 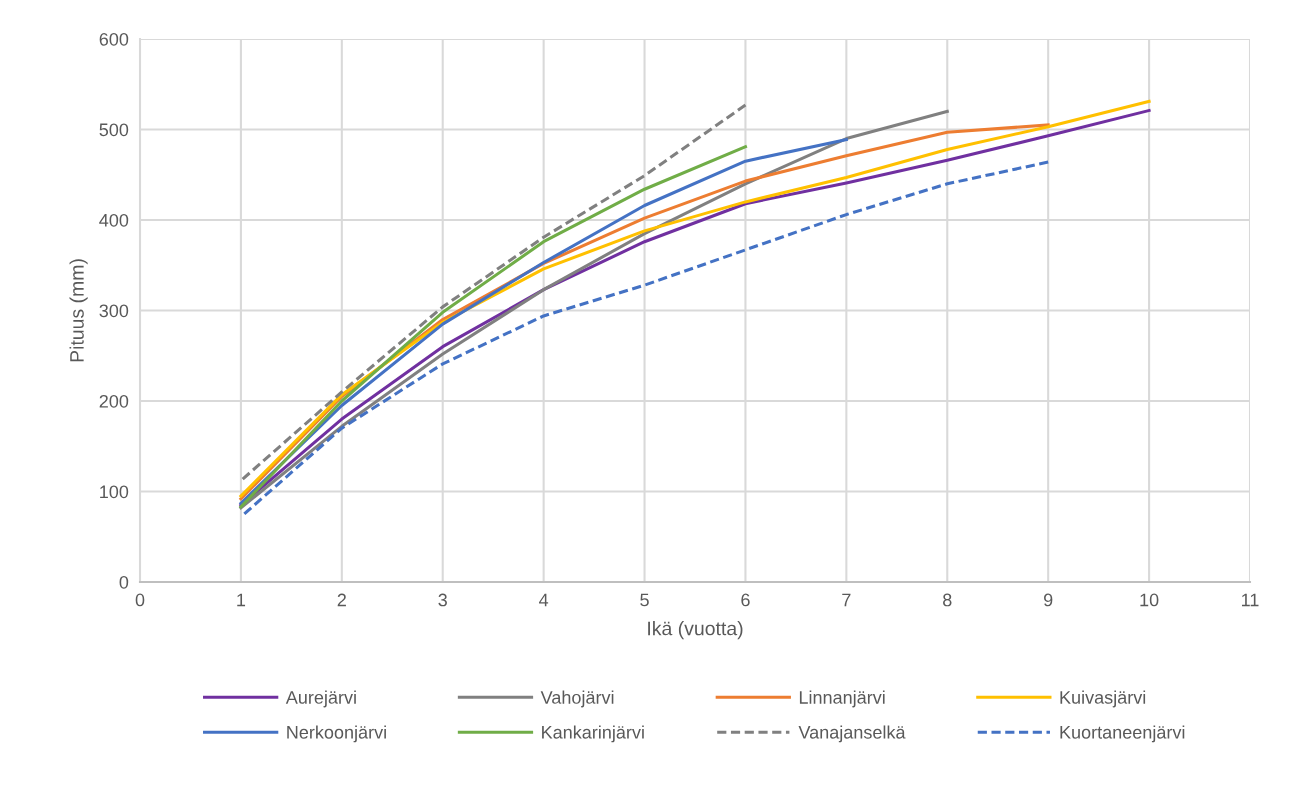 I want to click on y-axis-title: Pituus (mm), so click(x=78, y=310).